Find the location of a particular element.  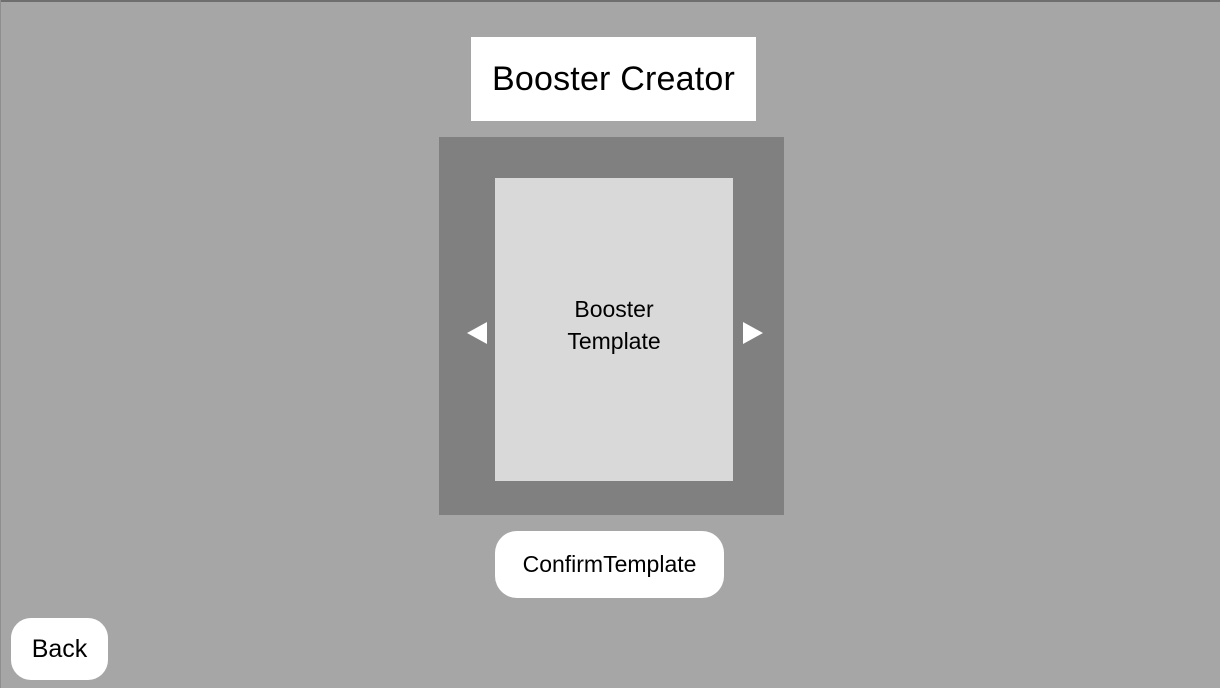

template-preview-label: Booster Template is located at coordinates (614, 324).